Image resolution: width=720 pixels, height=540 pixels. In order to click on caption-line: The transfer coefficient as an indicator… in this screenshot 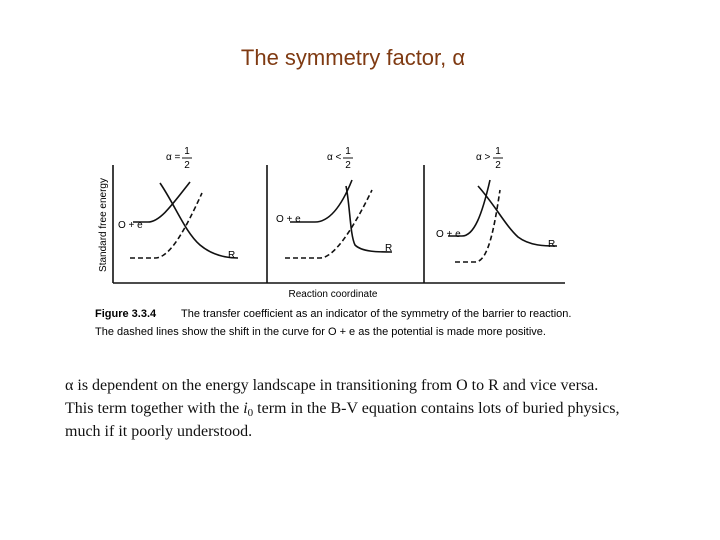, I will do `click(376, 314)`.